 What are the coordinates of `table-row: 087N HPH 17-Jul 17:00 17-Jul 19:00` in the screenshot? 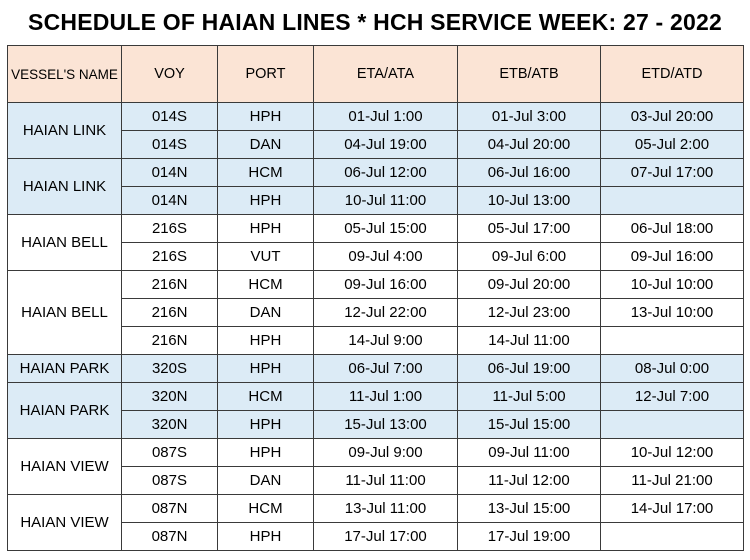 It's located at (376, 536).